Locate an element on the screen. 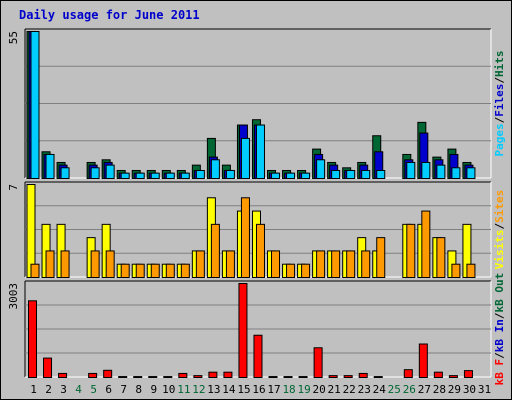 The width and height of the screenshot is (512, 401). legend-entry: kB F is located at coordinates (499, 372).